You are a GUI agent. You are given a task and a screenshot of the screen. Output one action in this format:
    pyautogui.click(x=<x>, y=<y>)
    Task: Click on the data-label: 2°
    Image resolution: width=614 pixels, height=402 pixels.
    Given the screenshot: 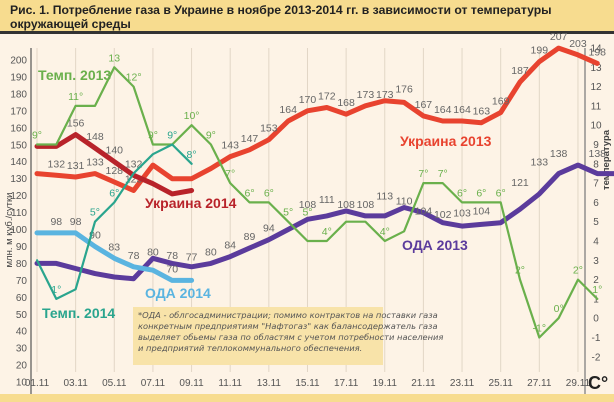 What is the action you would take?
    pyautogui.click(x=520, y=271)
    